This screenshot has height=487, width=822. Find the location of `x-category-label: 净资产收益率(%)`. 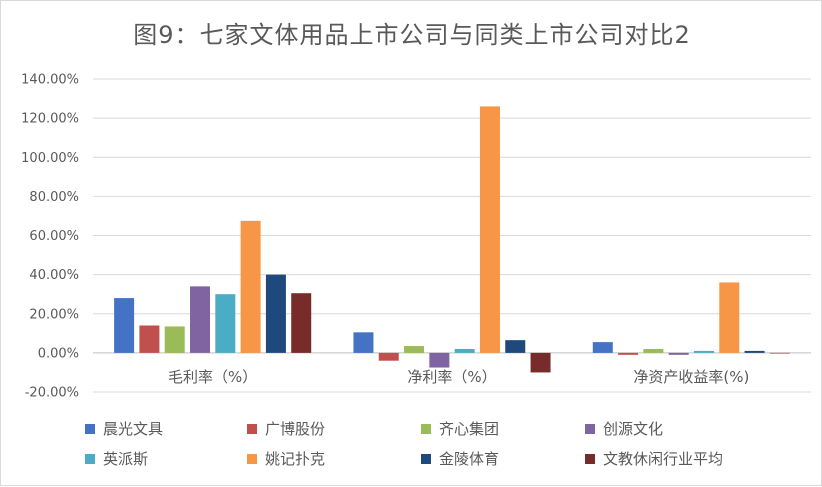

x-category-label: 净资产收益率(%) is located at coordinates (691, 377).